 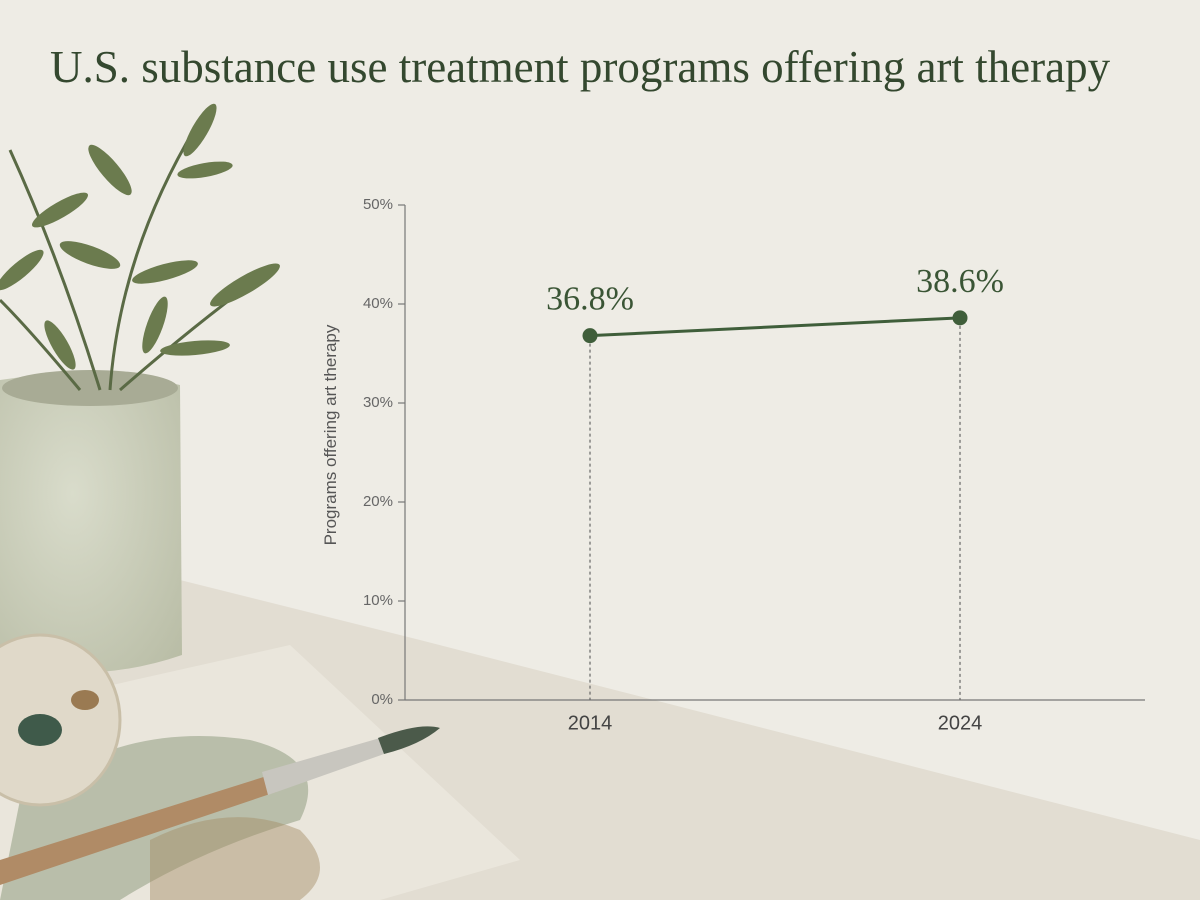 I want to click on y-tick-label: 30%, so click(x=378, y=402).